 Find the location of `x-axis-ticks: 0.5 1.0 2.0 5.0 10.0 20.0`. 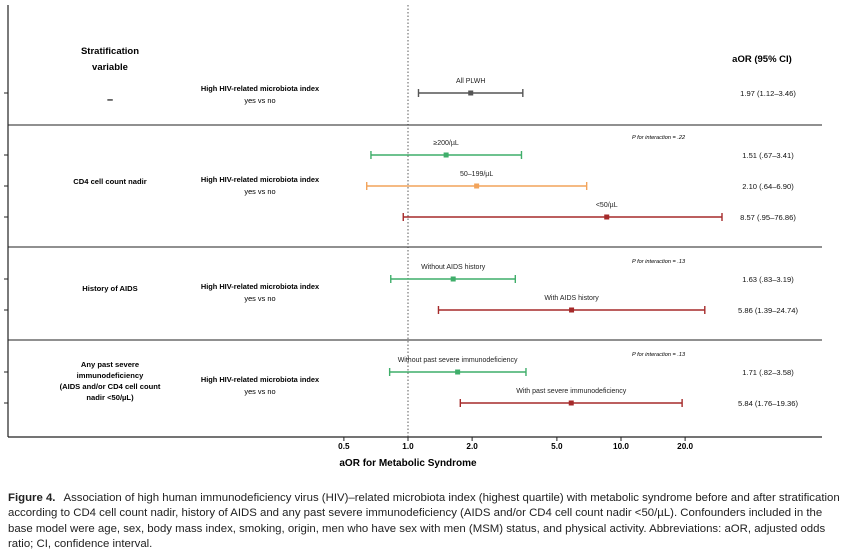

x-axis-ticks: 0.5 1.0 2.0 5.0 10.0 20.0 is located at coordinates (516, 444).